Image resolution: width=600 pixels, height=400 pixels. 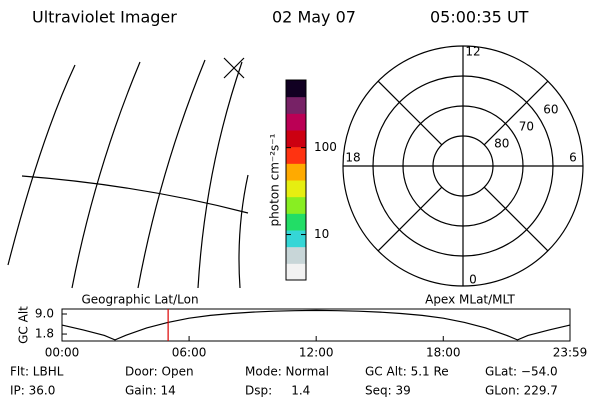 I want to click on date: 02 May 07, so click(x=314, y=17).